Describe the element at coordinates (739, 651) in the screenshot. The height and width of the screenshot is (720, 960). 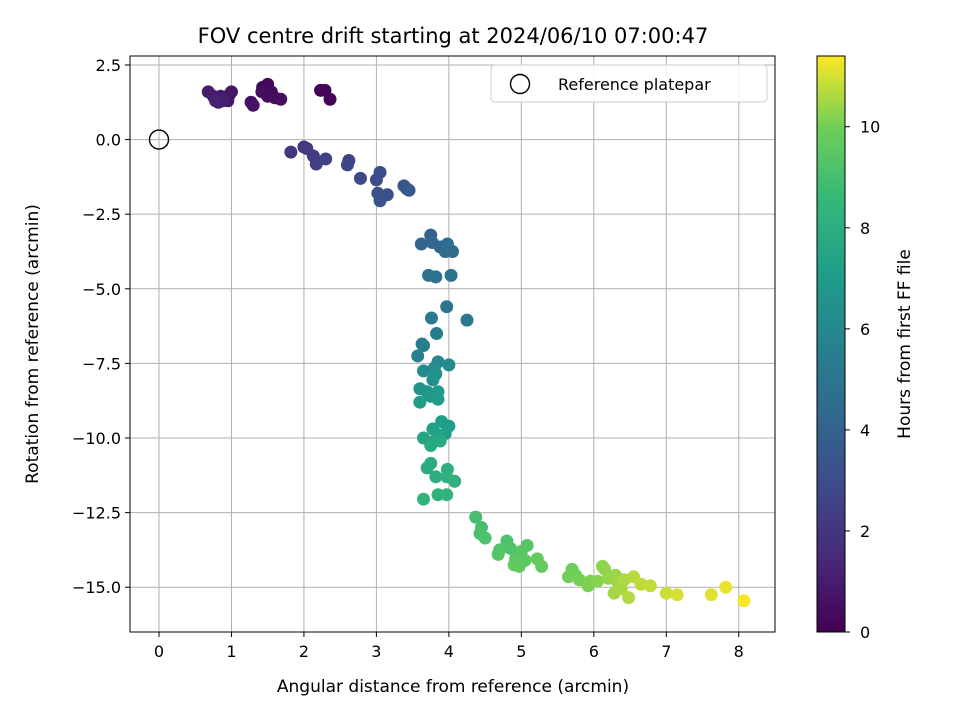
I see `x-tick-label: 8` at that location.